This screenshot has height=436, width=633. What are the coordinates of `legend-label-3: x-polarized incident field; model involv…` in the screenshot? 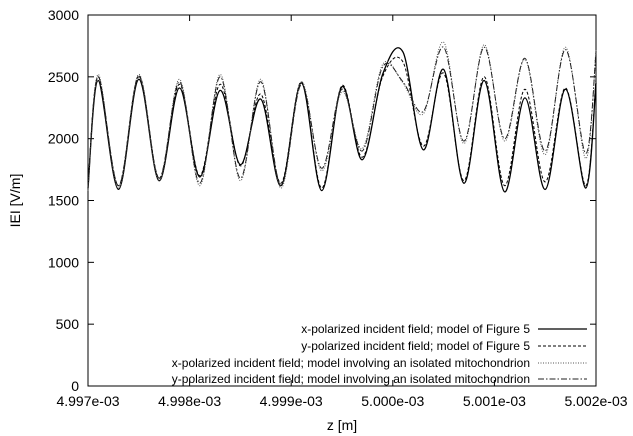 It's located at (351, 363).